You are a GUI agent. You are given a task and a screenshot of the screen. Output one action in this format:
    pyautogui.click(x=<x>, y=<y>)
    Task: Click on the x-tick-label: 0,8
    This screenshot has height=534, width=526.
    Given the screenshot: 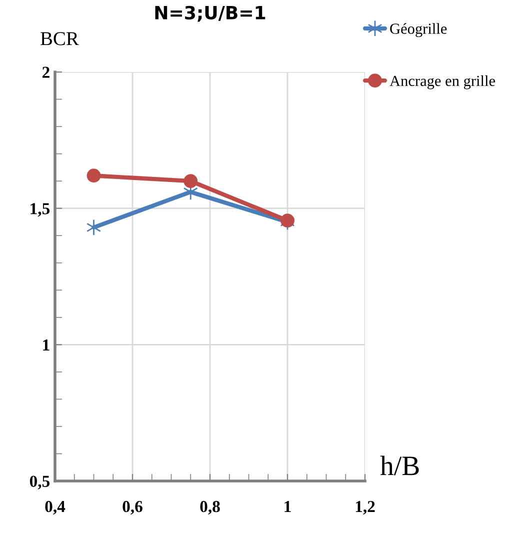 What is the action you would take?
    pyautogui.click(x=210, y=507)
    